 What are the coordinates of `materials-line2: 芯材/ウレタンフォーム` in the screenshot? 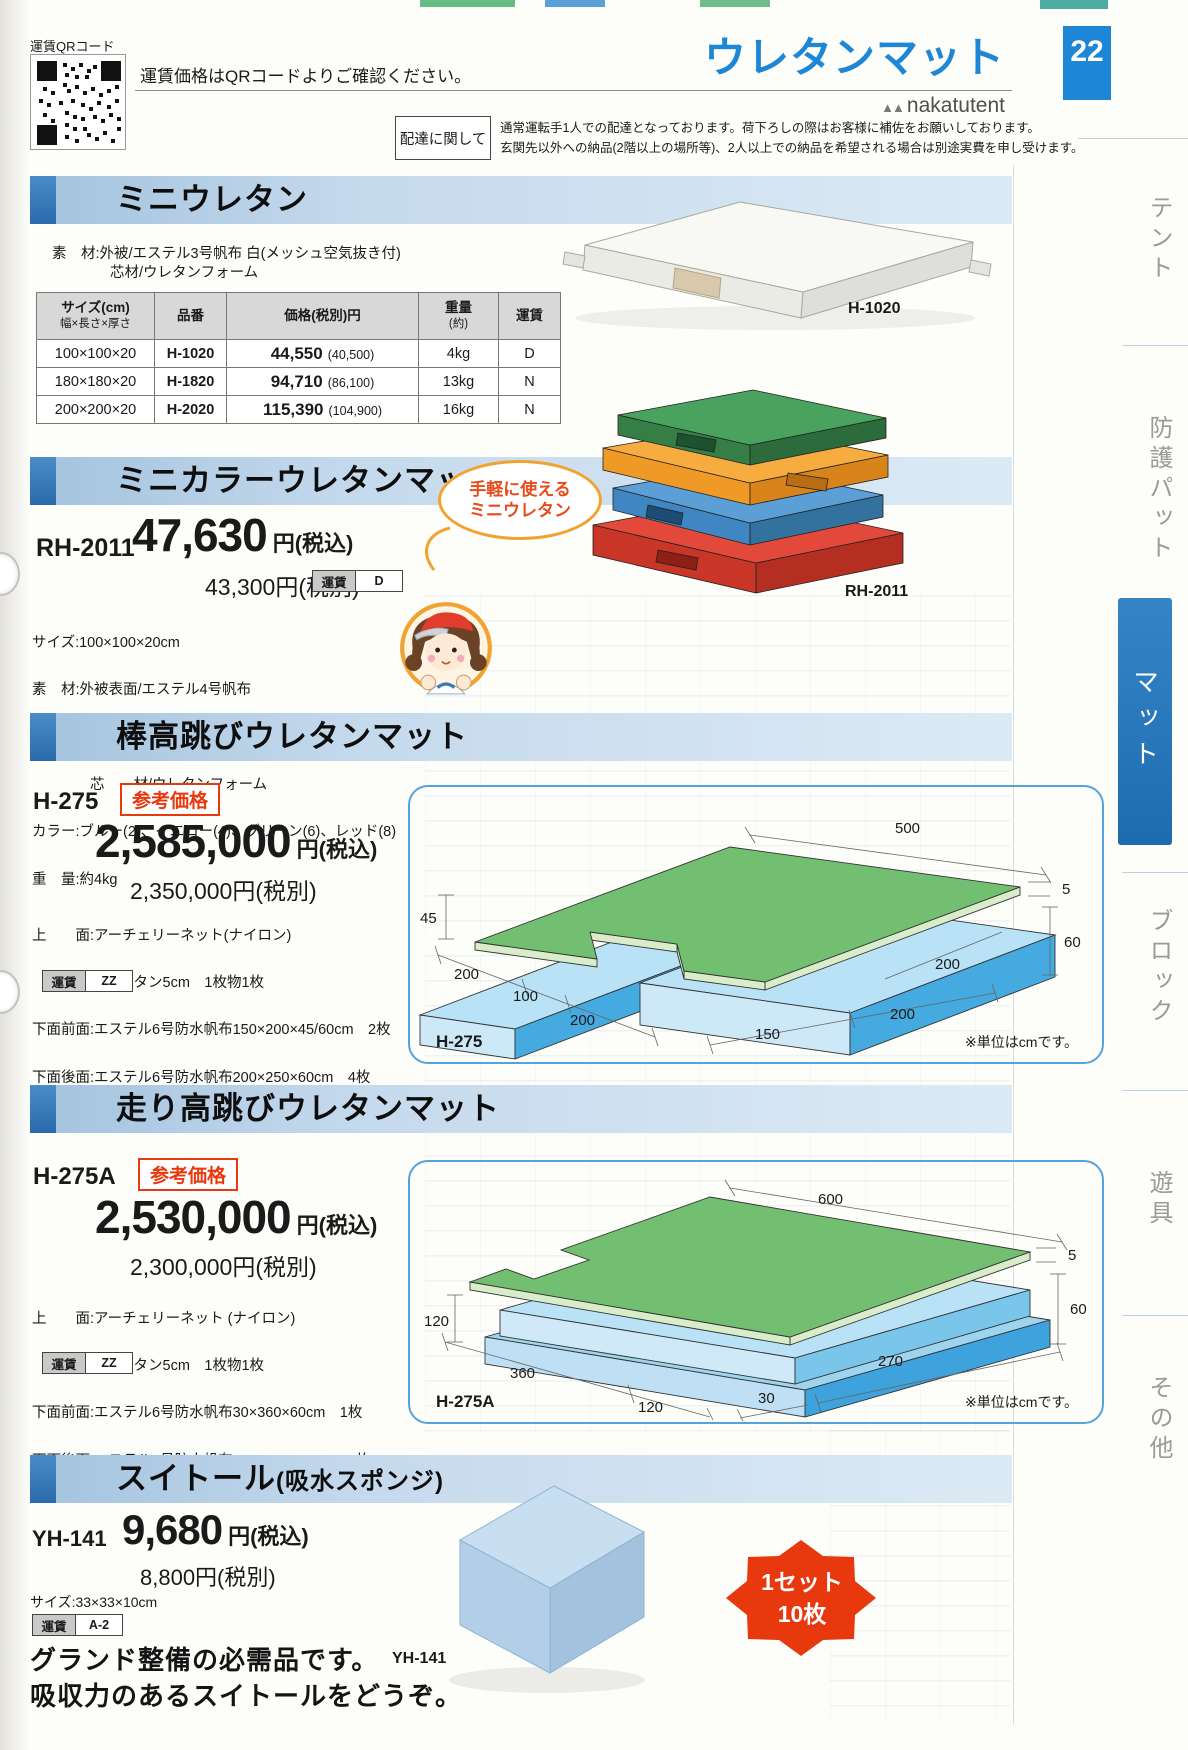 It's located at (155, 273).